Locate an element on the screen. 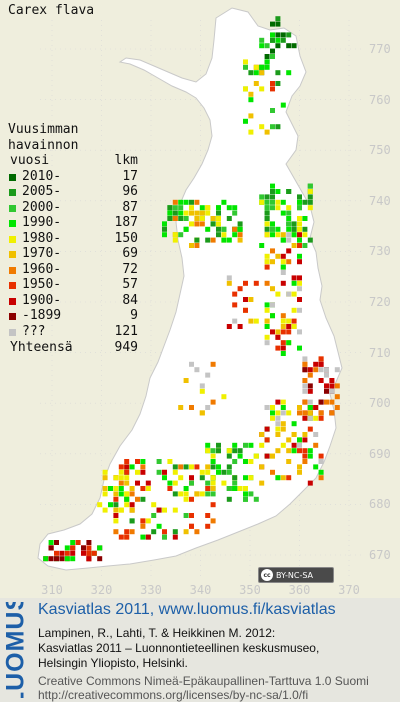 This screenshot has width=400, height=702. legend-period: 1990- is located at coordinates (42, 222).